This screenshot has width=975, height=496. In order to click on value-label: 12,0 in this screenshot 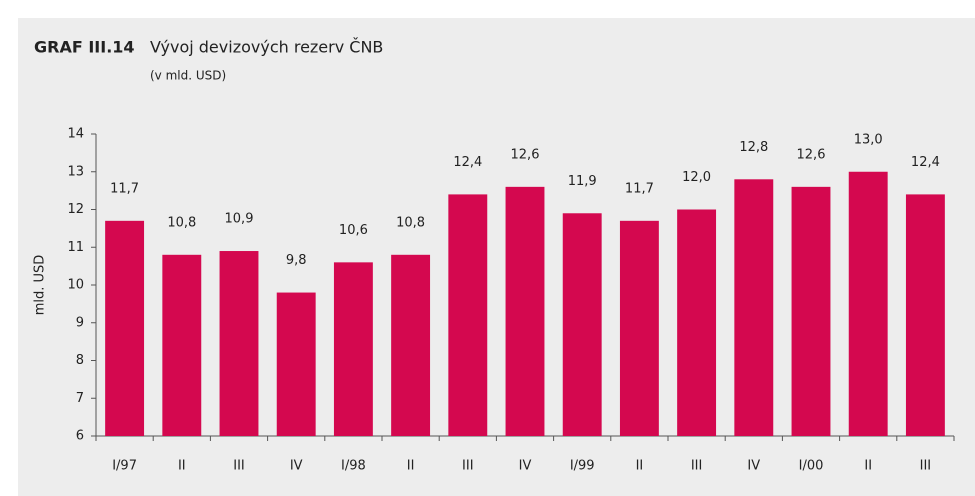, I will do `click(696, 177)`.